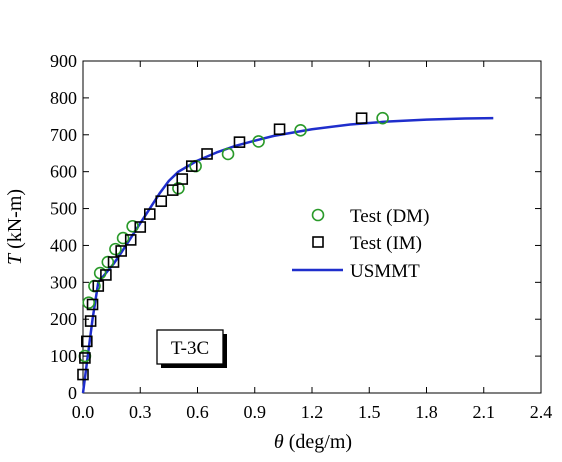 Image resolution: width=562 pixels, height=462 pixels. I want to click on y-tick-label: 200, so click(63, 319).